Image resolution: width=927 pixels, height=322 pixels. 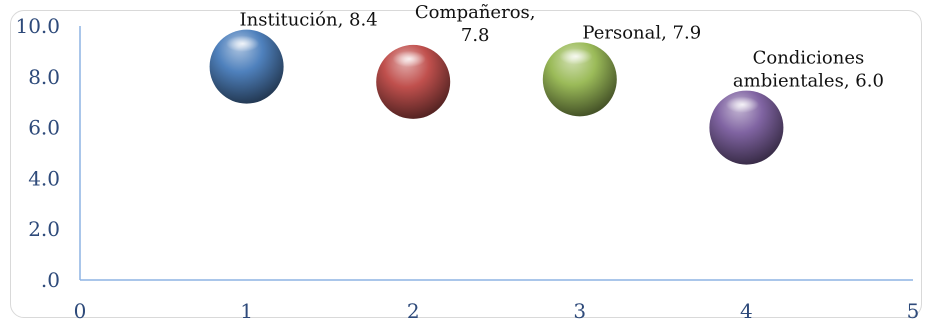 I want to click on data-label: Compañeros, 7.8, so click(x=475, y=24).